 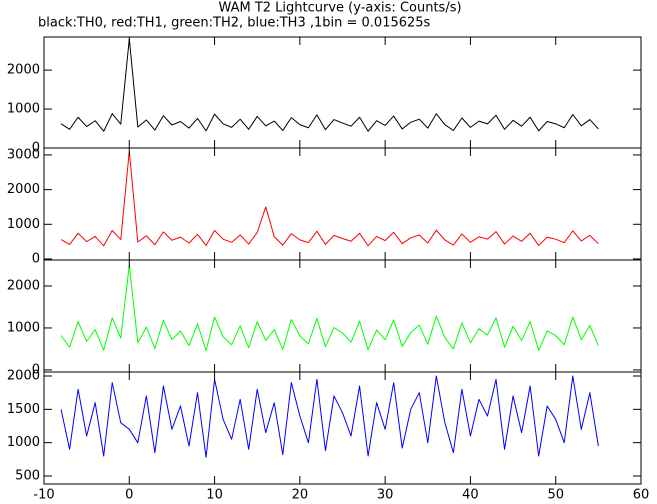 I want to click on y-tick-label: 3000, so click(x=23, y=154).